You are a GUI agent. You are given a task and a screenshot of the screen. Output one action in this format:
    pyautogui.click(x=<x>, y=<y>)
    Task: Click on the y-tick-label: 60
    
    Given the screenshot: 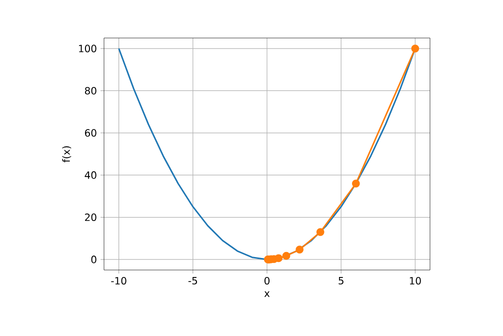 What is the action you would take?
    pyautogui.click(x=90, y=133)
    